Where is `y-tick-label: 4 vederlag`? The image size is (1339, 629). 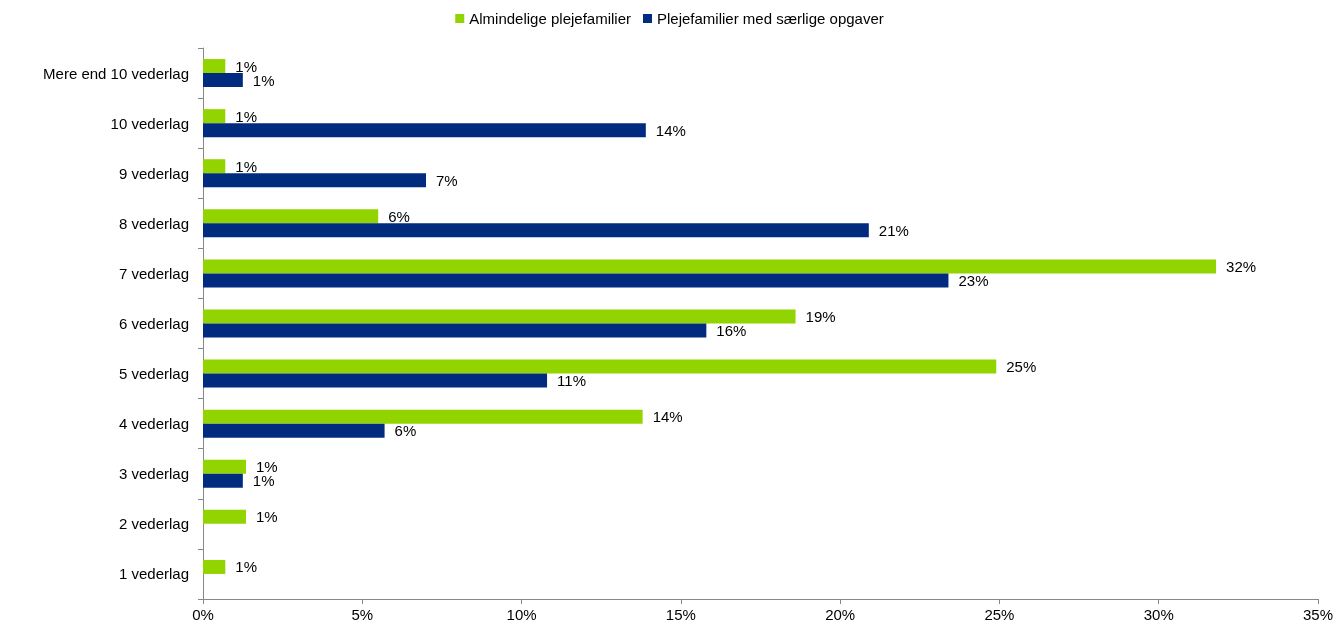 y-tick-label: 4 vederlag is located at coordinates (153, 424).